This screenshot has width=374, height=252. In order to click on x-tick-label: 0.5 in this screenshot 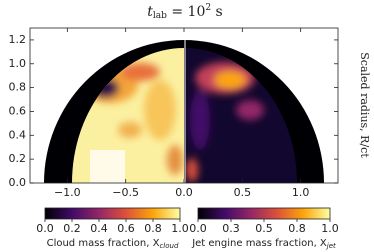, I will do `click(243, 192)`.